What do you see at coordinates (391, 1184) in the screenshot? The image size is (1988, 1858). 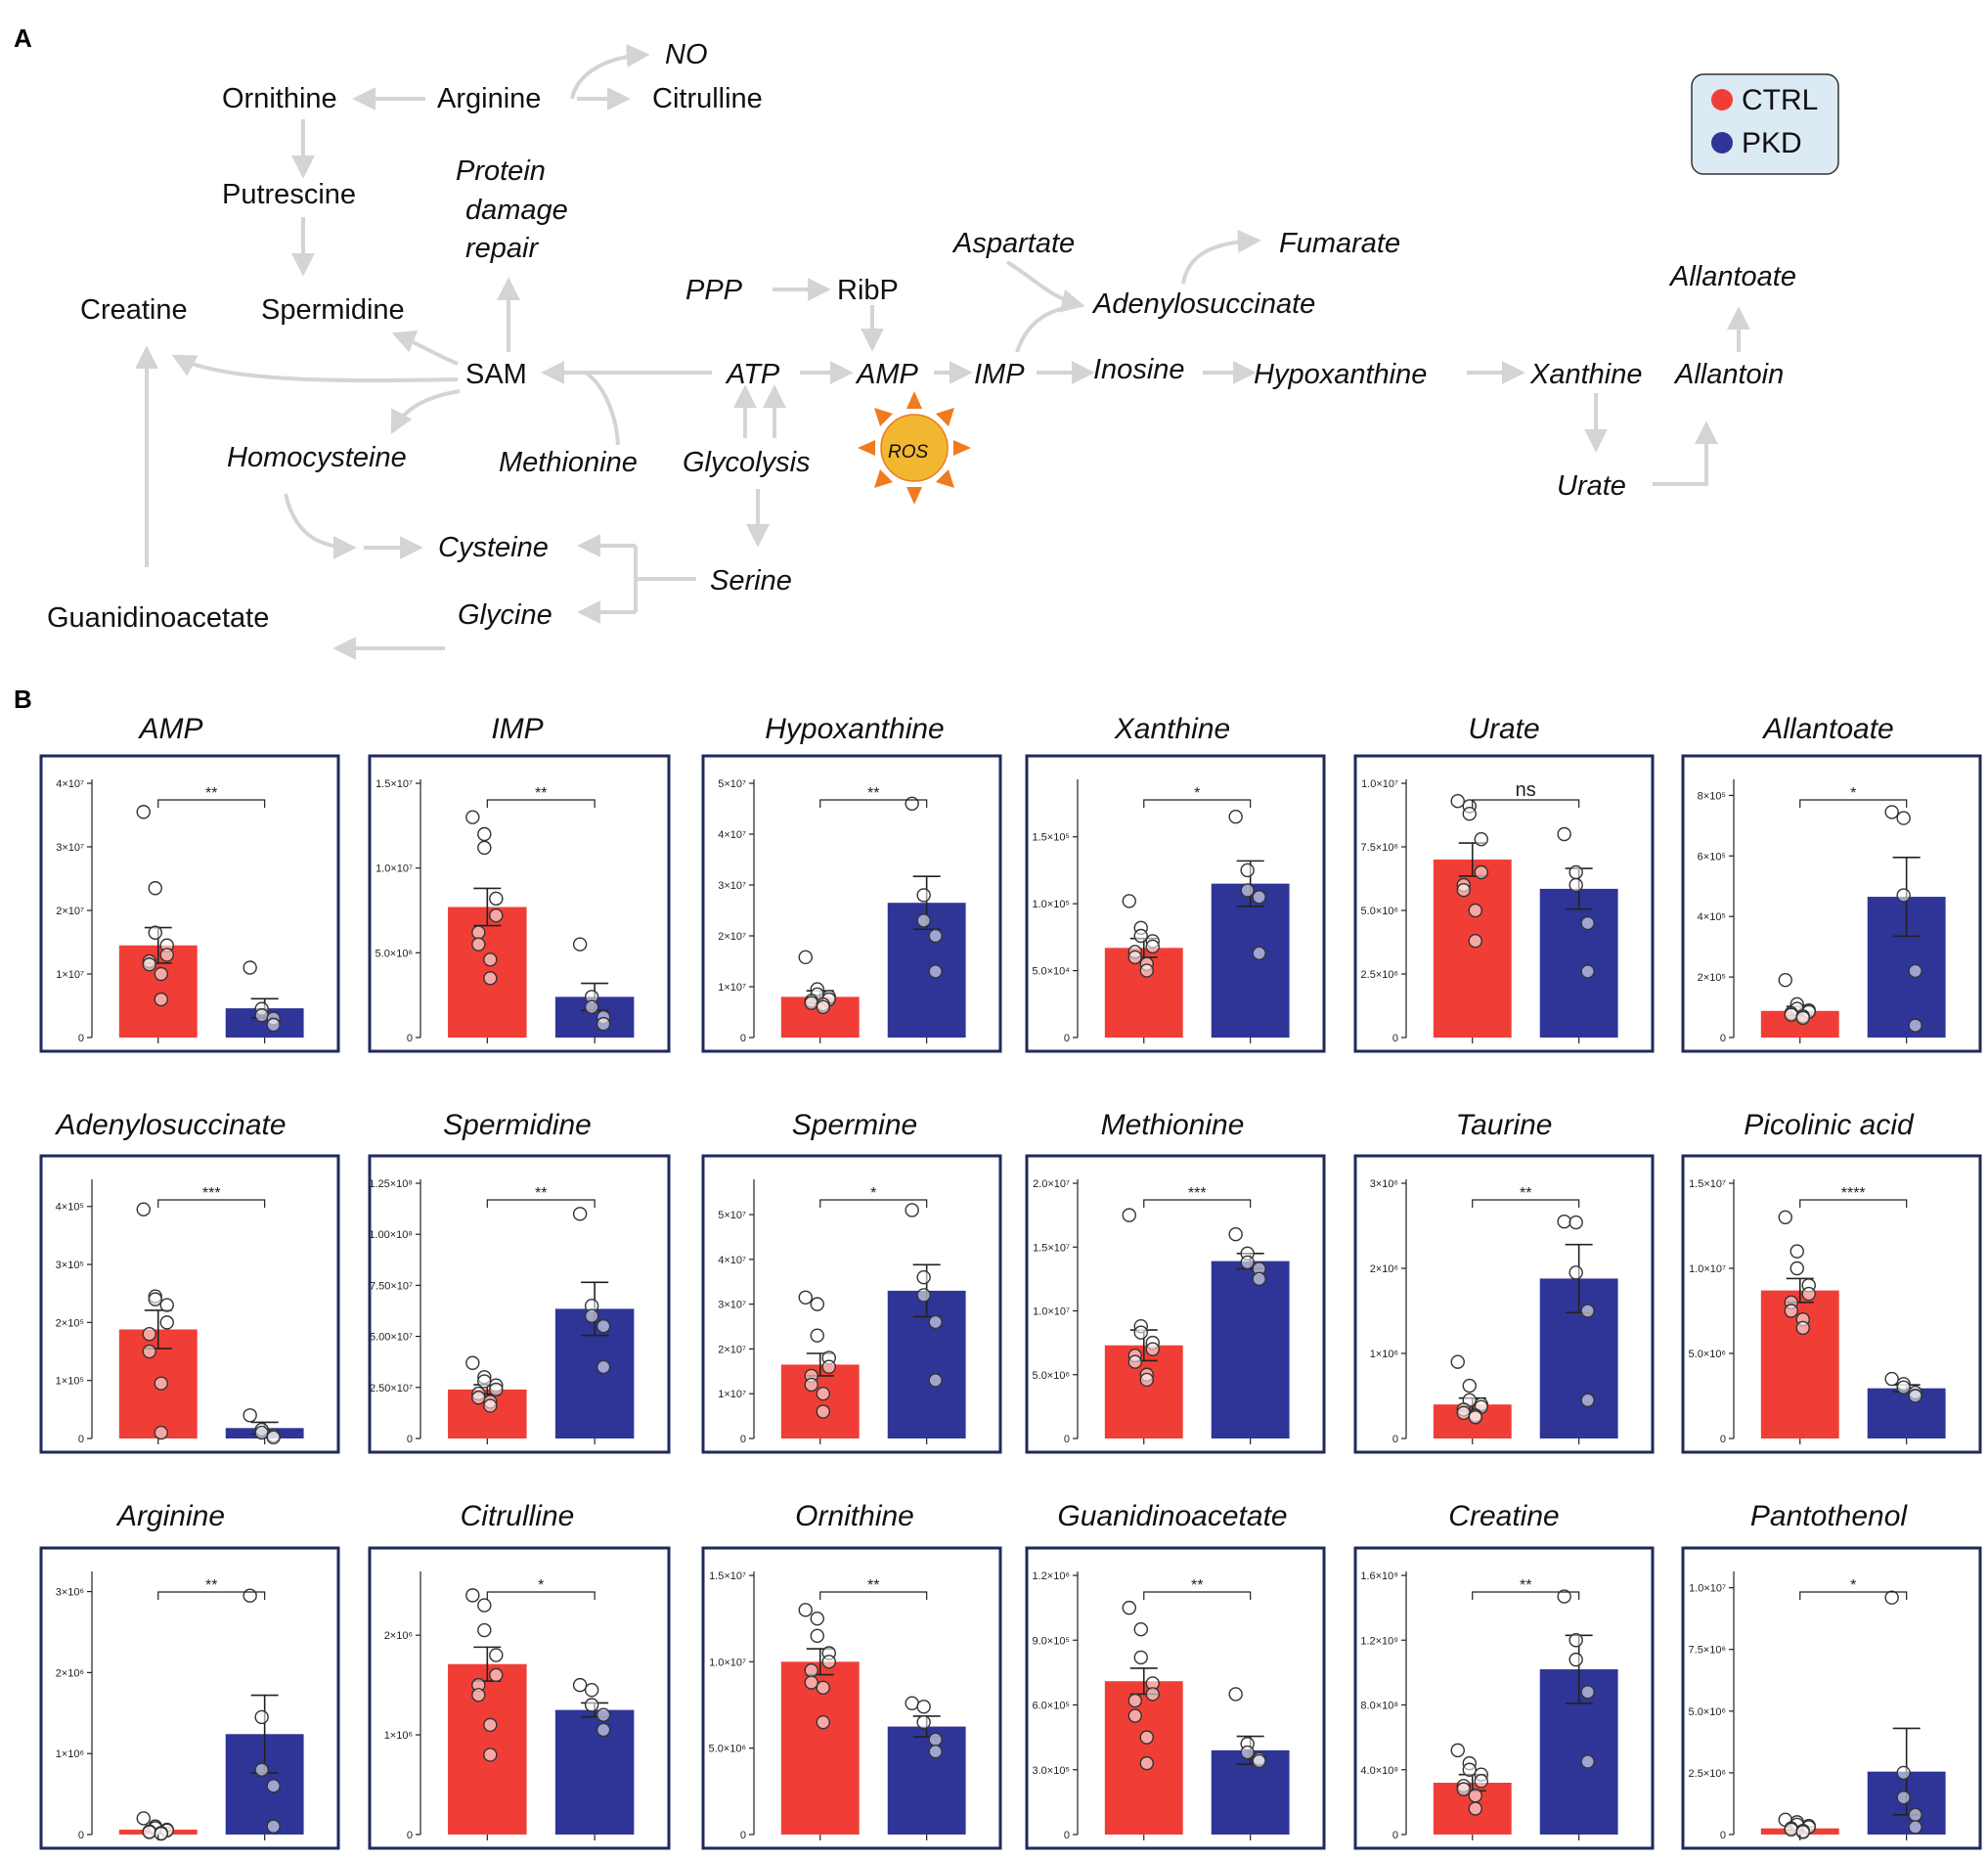 I see `y-tick-label: 1.25×10⁸` at bounding box center [391, 1184].